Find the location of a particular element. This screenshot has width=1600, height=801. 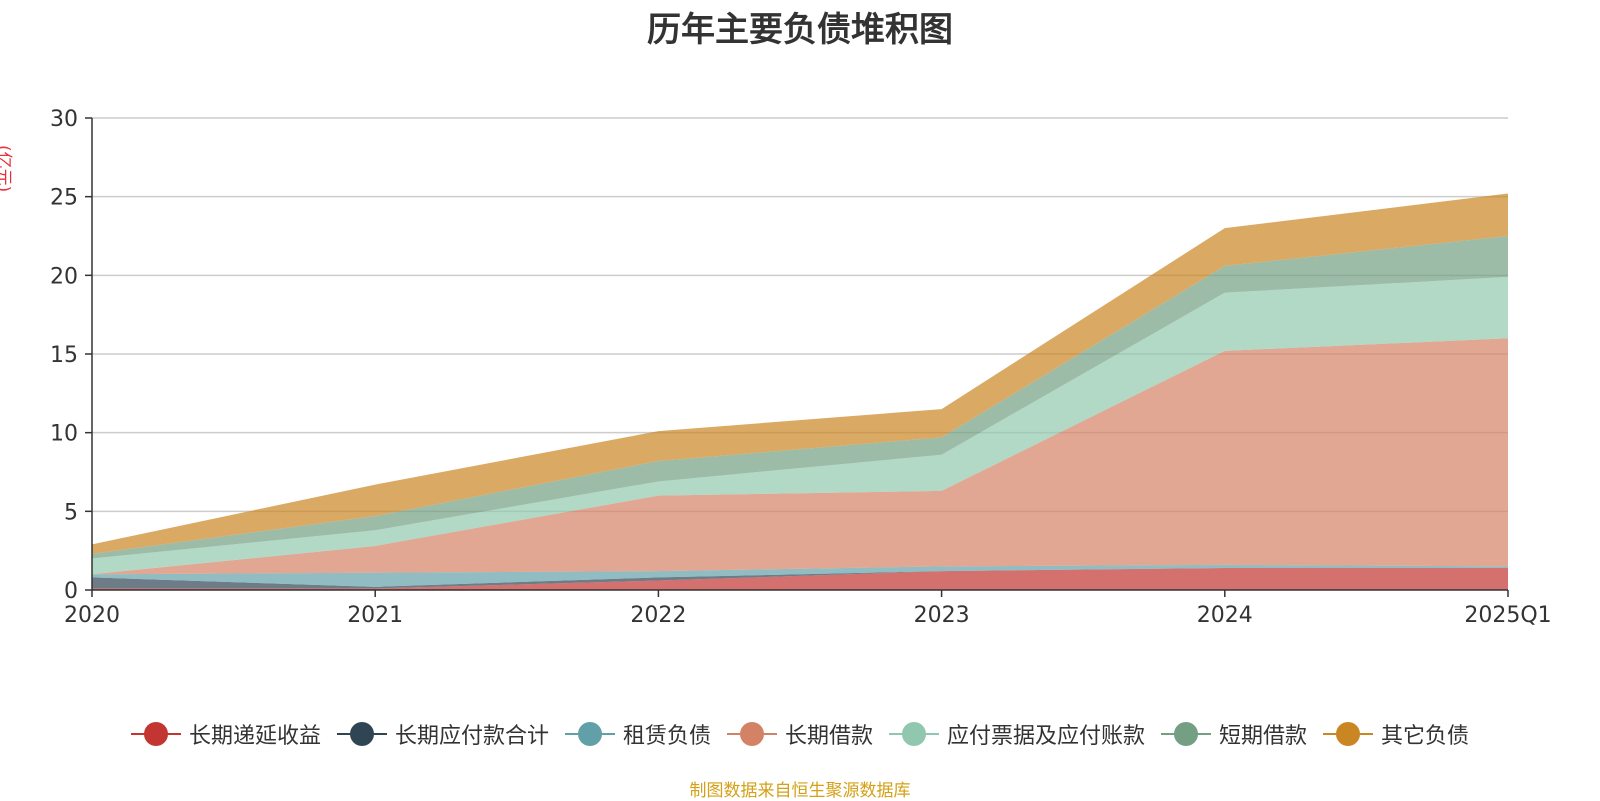

y-tick-label: 5 is located at coordinates (71, 512).